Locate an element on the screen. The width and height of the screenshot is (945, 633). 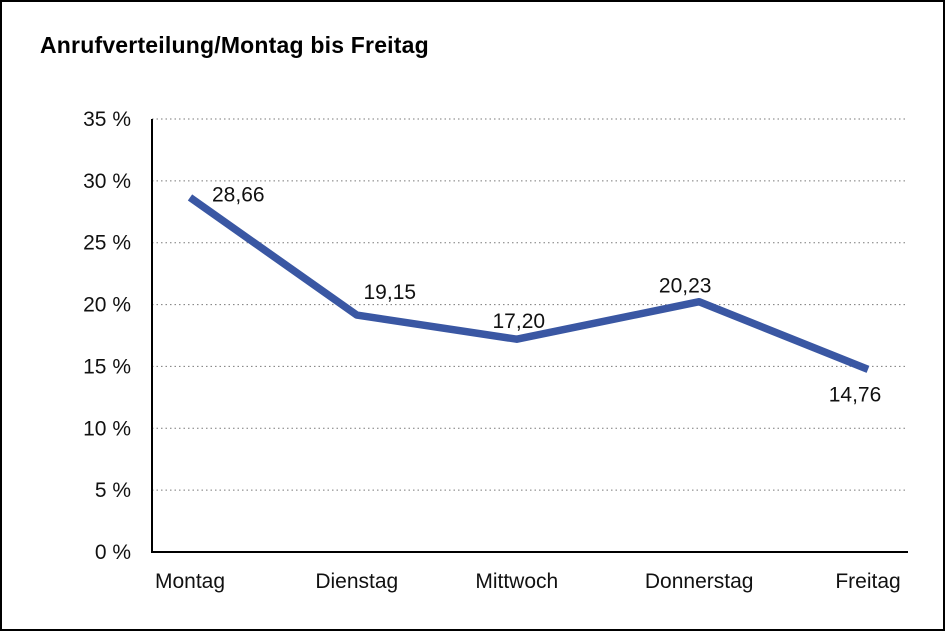
x-tick-label: Donnerstag is located at coordinates (699, 581).